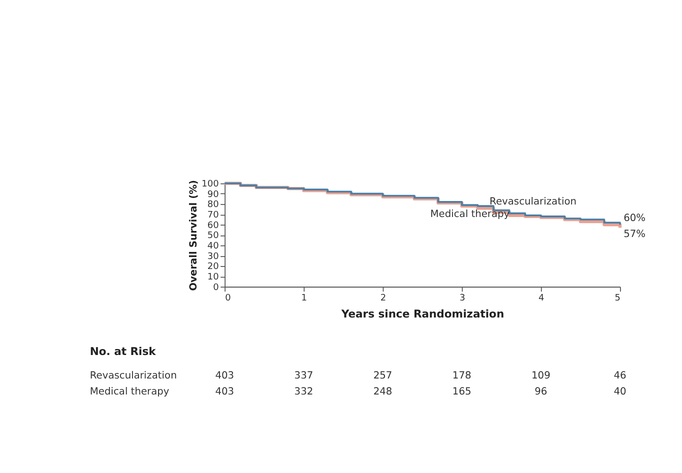 This screenshot has height=473, width=682. I want to click on series-label: Revascularization, so click(533, 202).